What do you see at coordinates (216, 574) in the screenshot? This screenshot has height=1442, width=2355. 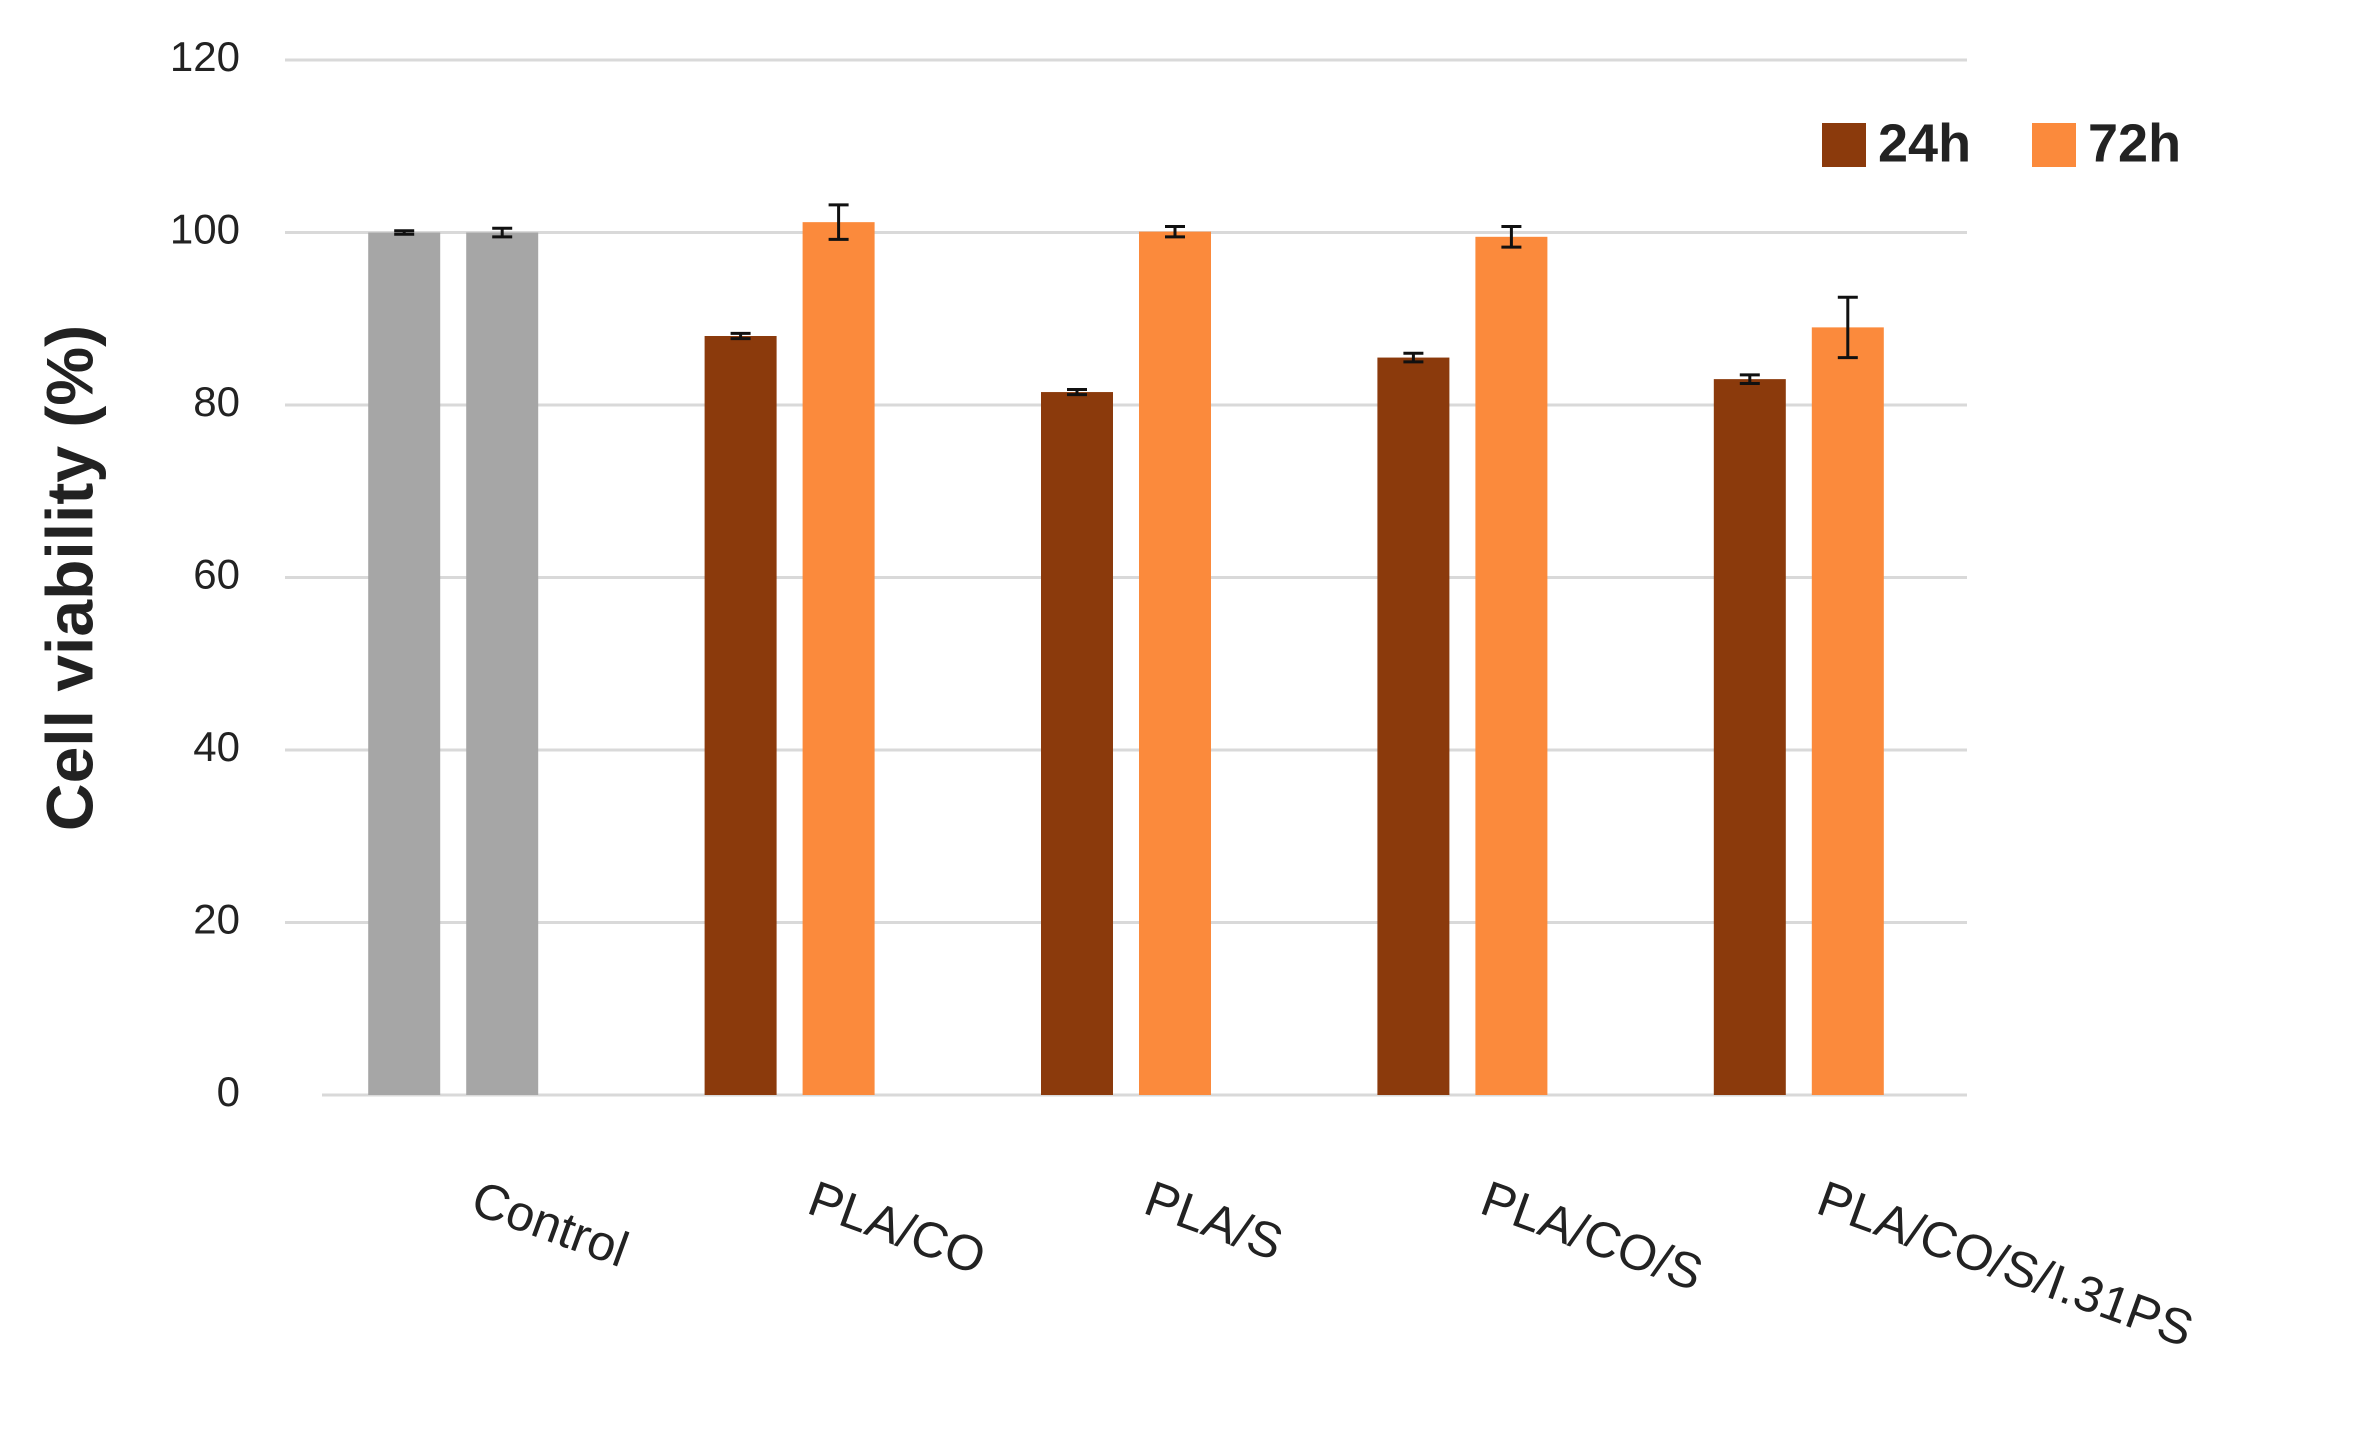 I see `y-tick-label: 60` at bounding box center [216, 574].